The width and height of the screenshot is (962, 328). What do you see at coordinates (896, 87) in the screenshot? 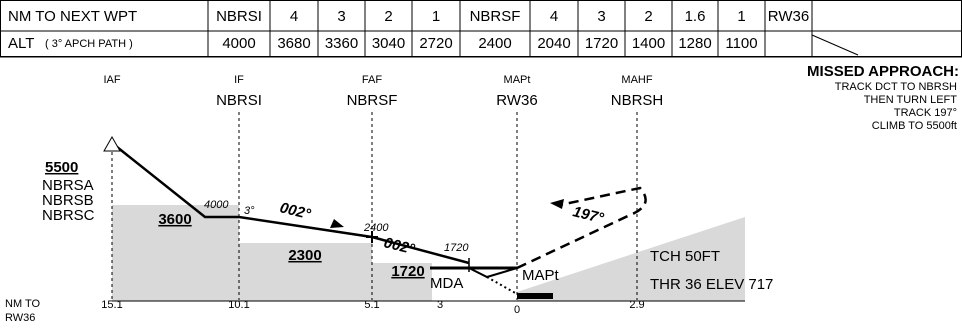
I see `missed-line: TRACK DCT TO NBRSH` at bounding box center [896, 87].